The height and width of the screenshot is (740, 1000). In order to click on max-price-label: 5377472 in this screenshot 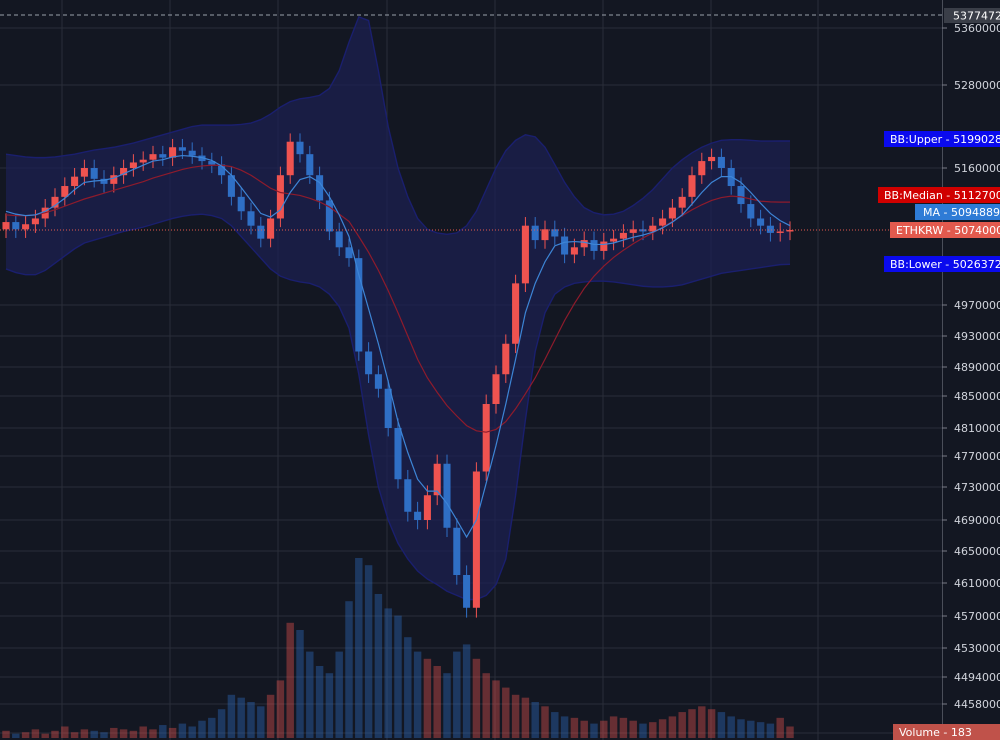, I will do `click(976, 16)`.